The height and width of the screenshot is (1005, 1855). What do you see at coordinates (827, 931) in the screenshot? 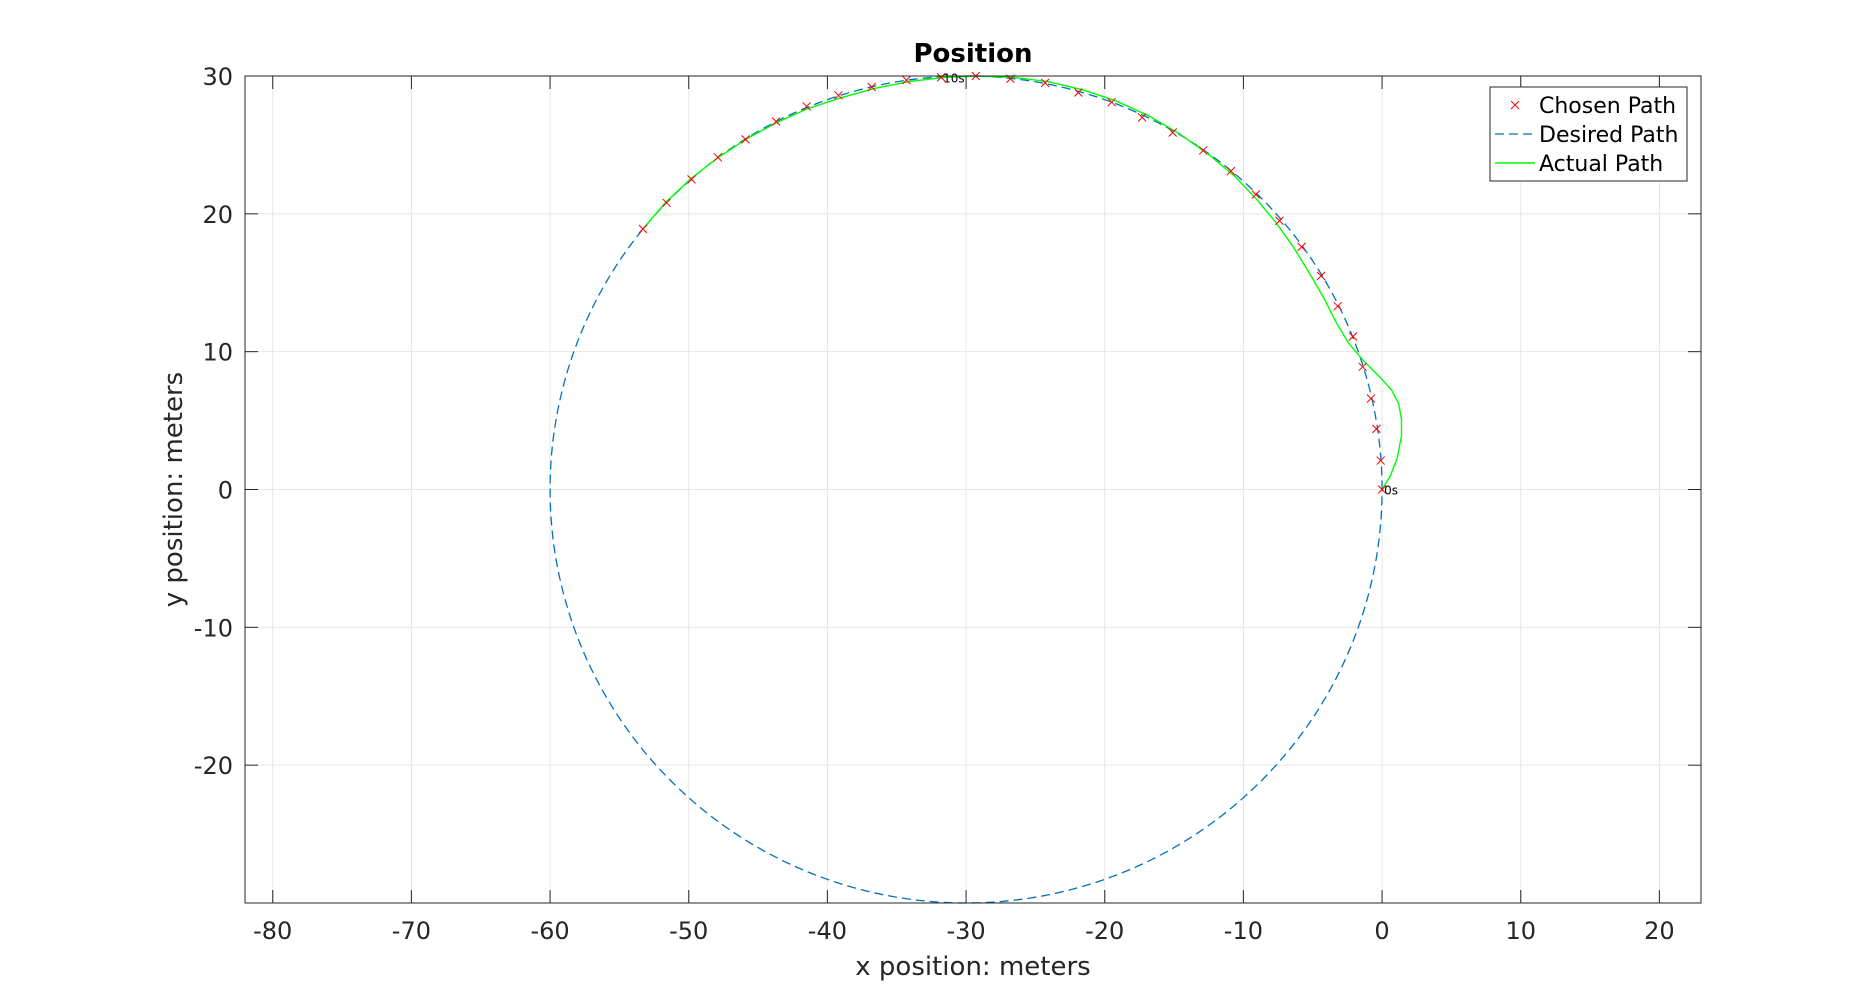
I see `x-tick-label: -40` at bounding box center [827, 931].